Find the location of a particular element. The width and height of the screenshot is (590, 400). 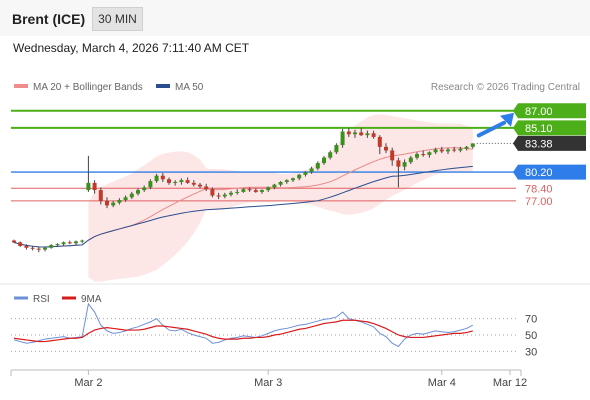

x-axis: Mar 2 Mar 3 Mar 4 Mar 12 is located at coordinates (300, 379).